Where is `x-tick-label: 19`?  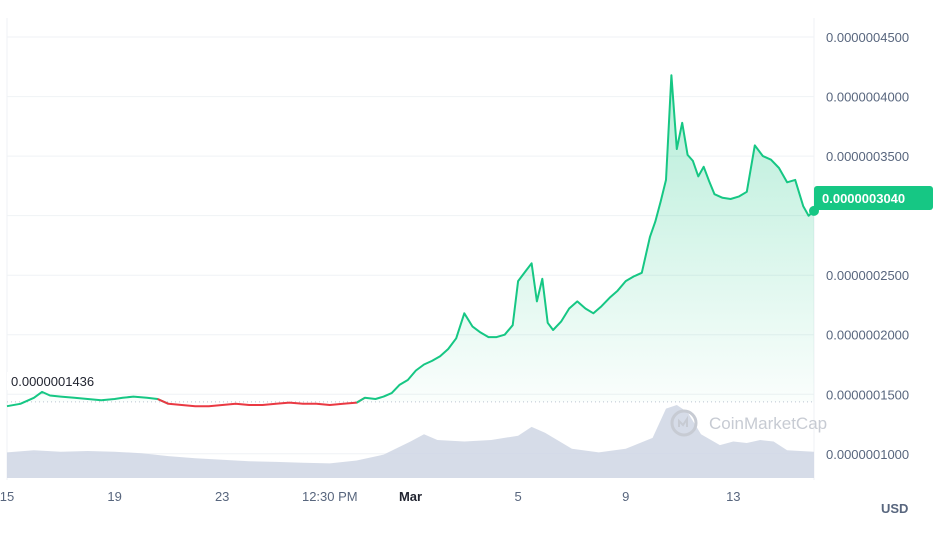 x-tick-label: 19 is located at coordinates (114, 496).